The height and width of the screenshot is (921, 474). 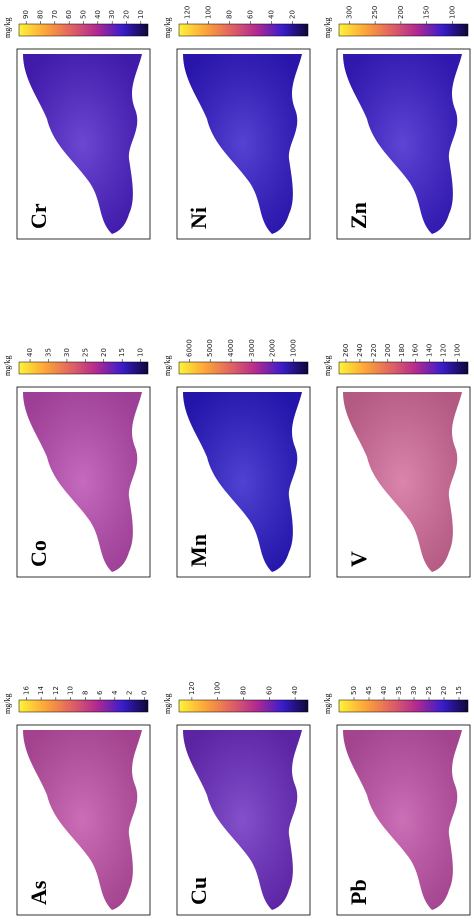 What do you see at coordinates (198, 550) in the screenshot?
I see `element-label: Mn` at bounding box center [198, 550].